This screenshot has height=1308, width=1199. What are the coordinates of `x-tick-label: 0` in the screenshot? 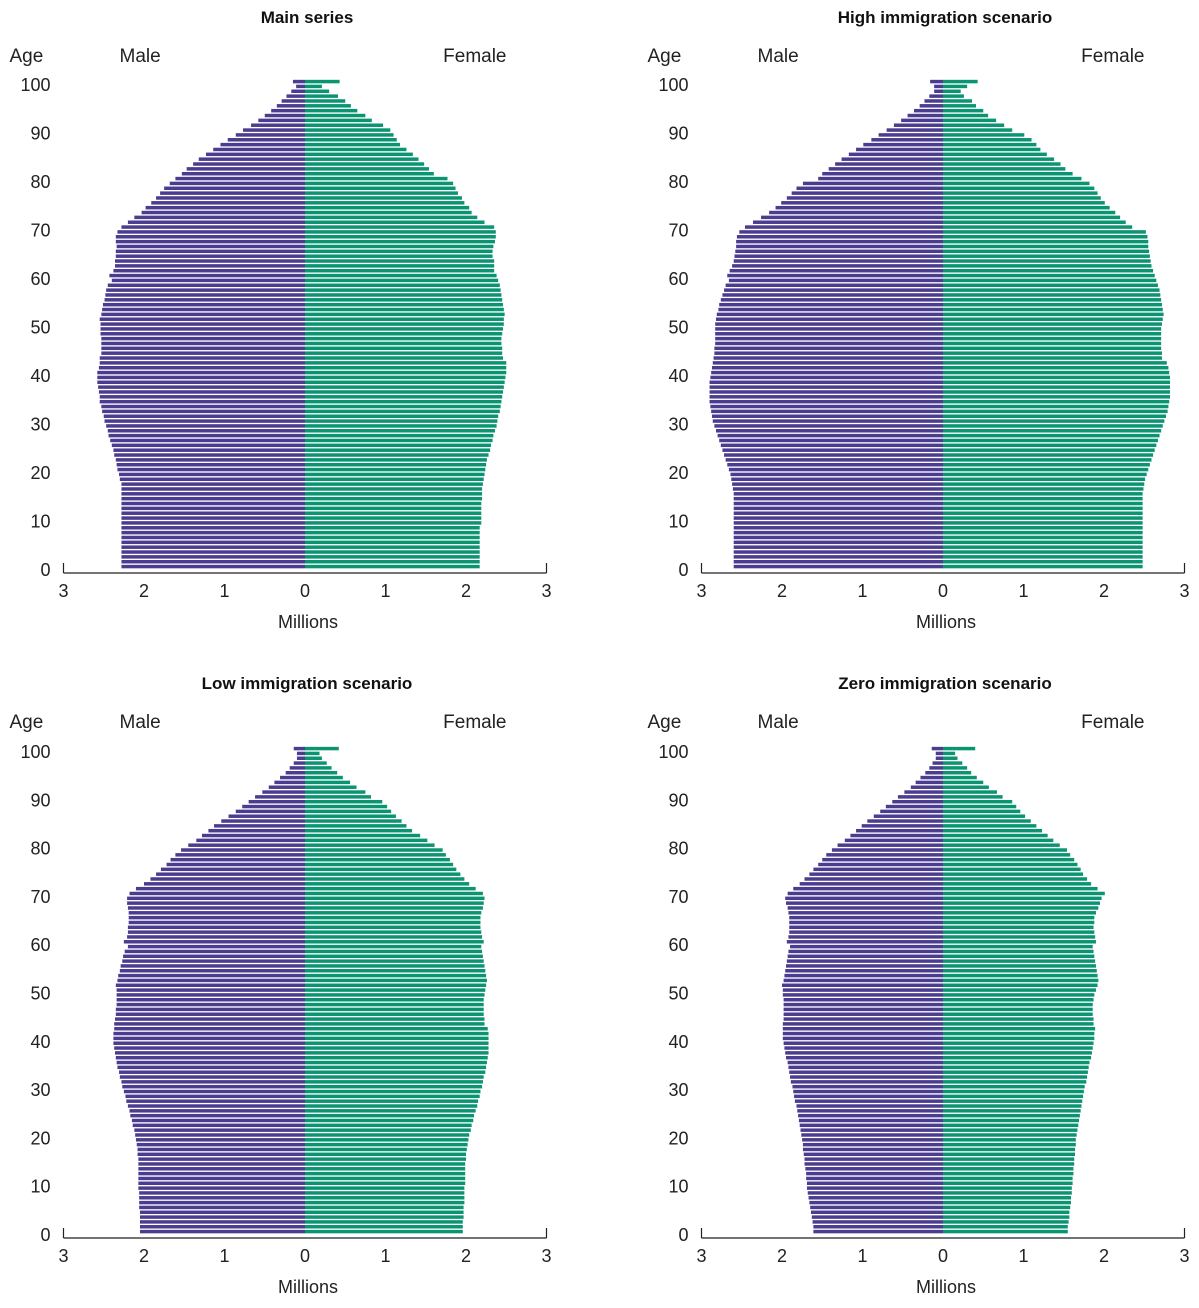 It's located at (305, 1256).